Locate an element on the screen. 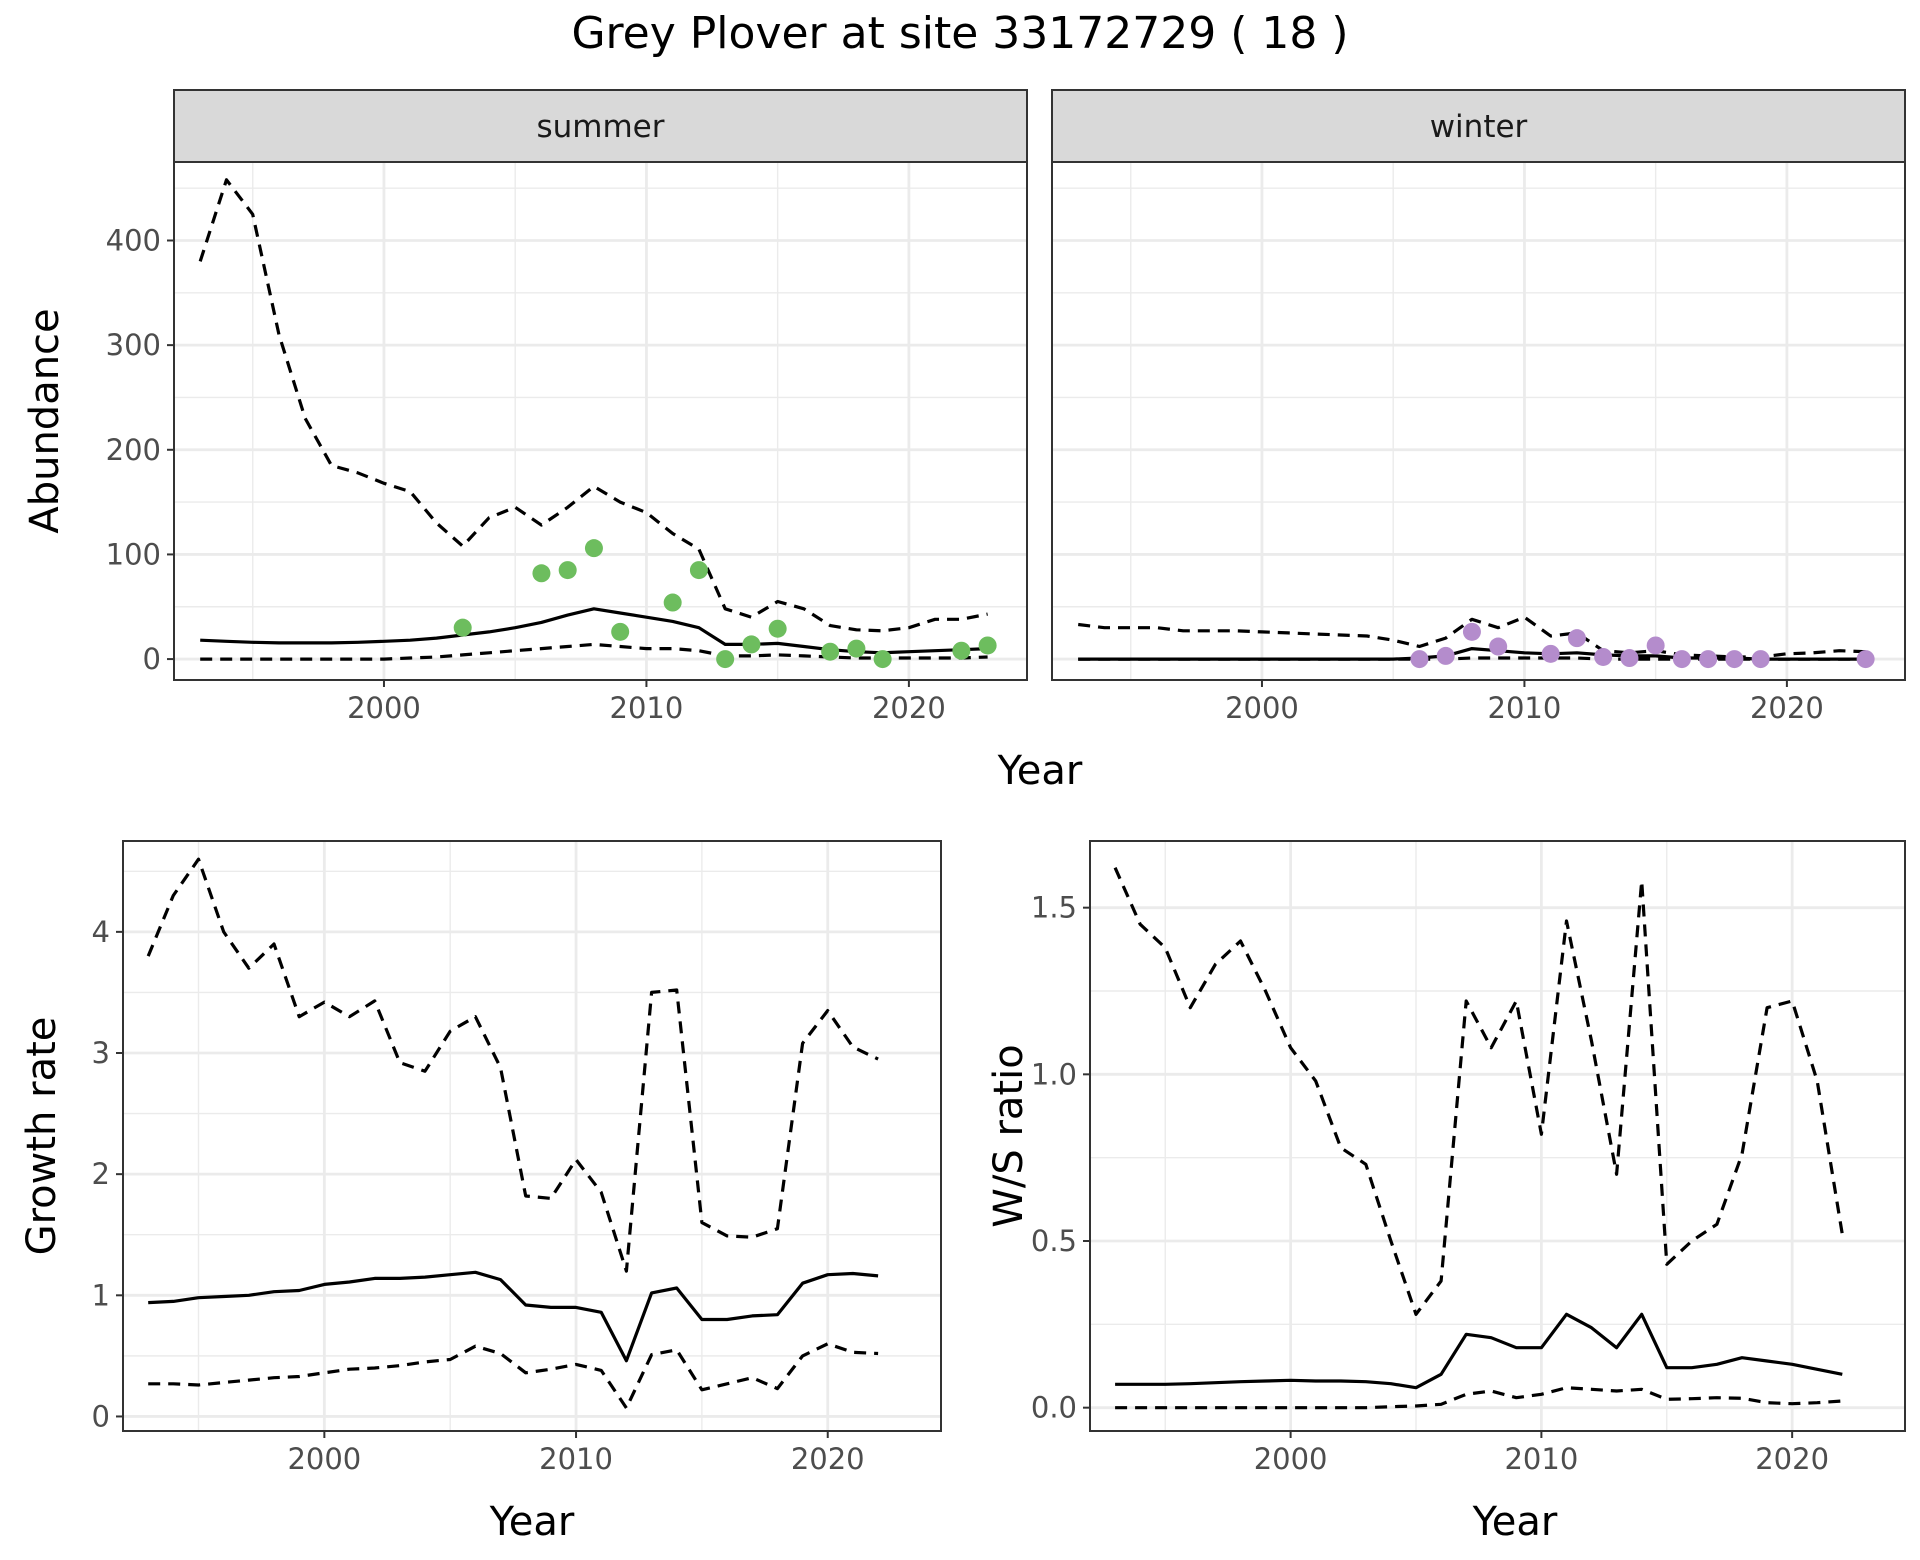 The height and width of the screenshot is (1560, 1920). y-tick-label: 1 is located at coordinates (101, 1295).